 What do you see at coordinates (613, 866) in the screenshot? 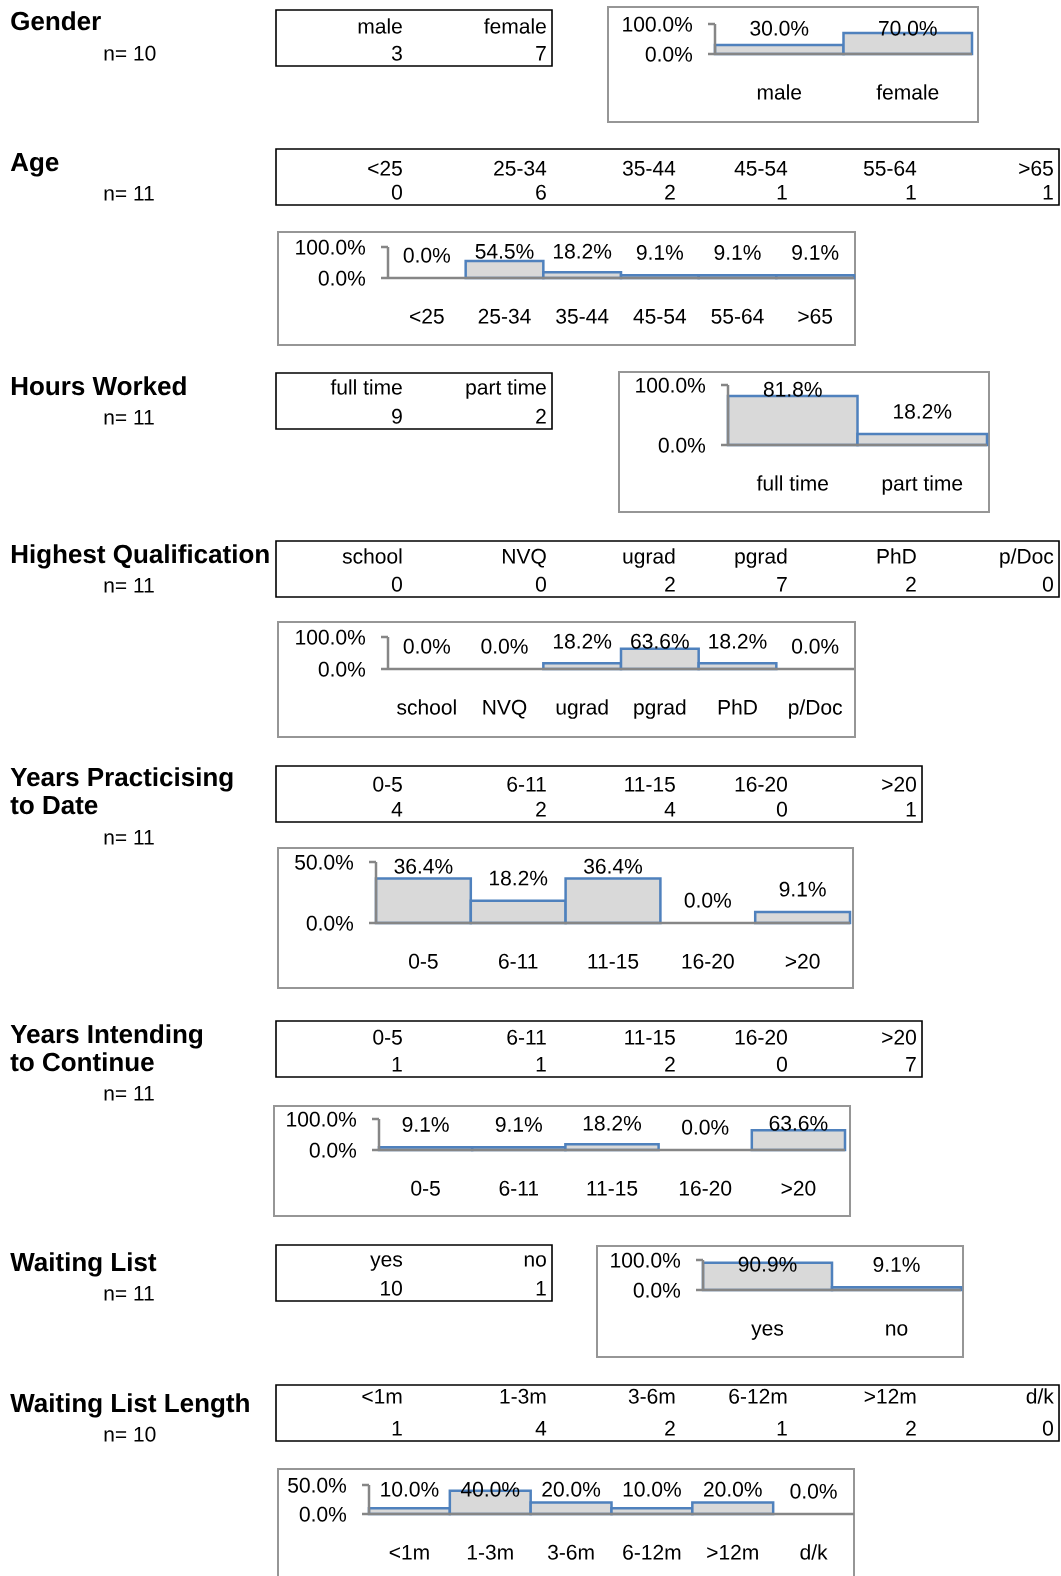
I see `data-label: 36.4%` at bounding box center [613, 866].